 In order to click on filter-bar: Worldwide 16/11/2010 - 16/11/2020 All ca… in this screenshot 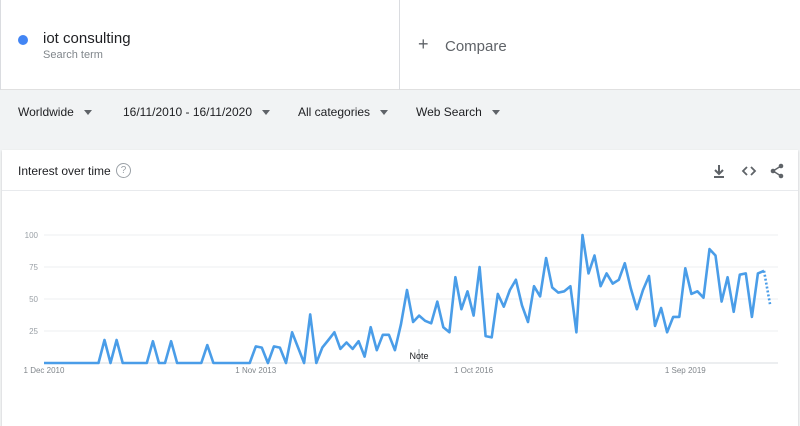, I will do `click(400, 112)`.